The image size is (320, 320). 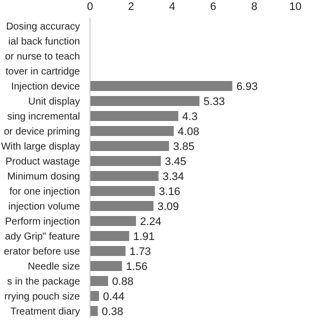 What do you see at coordinates (168, 206) in the screenshot?
I see `data-label: 3.09` at bounding box center [168, 206].